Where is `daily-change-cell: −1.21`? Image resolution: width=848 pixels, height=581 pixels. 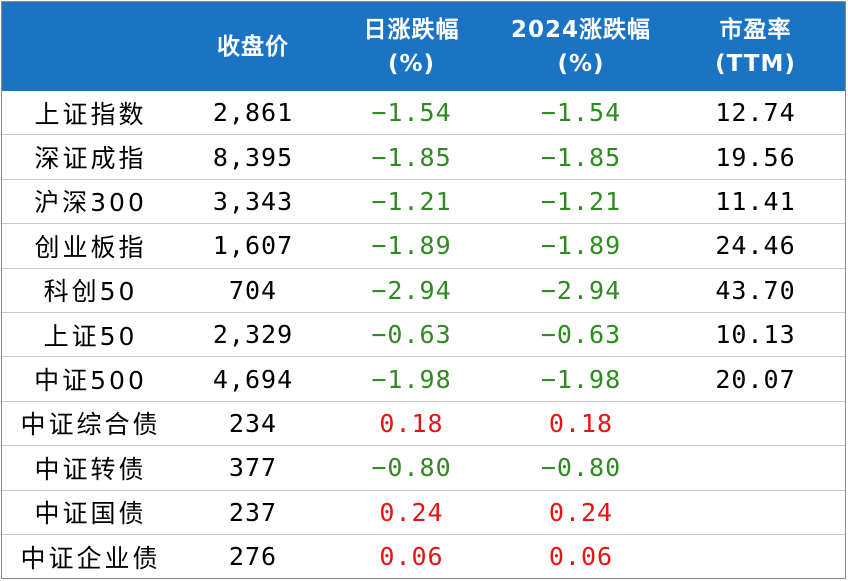 daily-change-cell: −1.21 is located at coordinates (411, 202).